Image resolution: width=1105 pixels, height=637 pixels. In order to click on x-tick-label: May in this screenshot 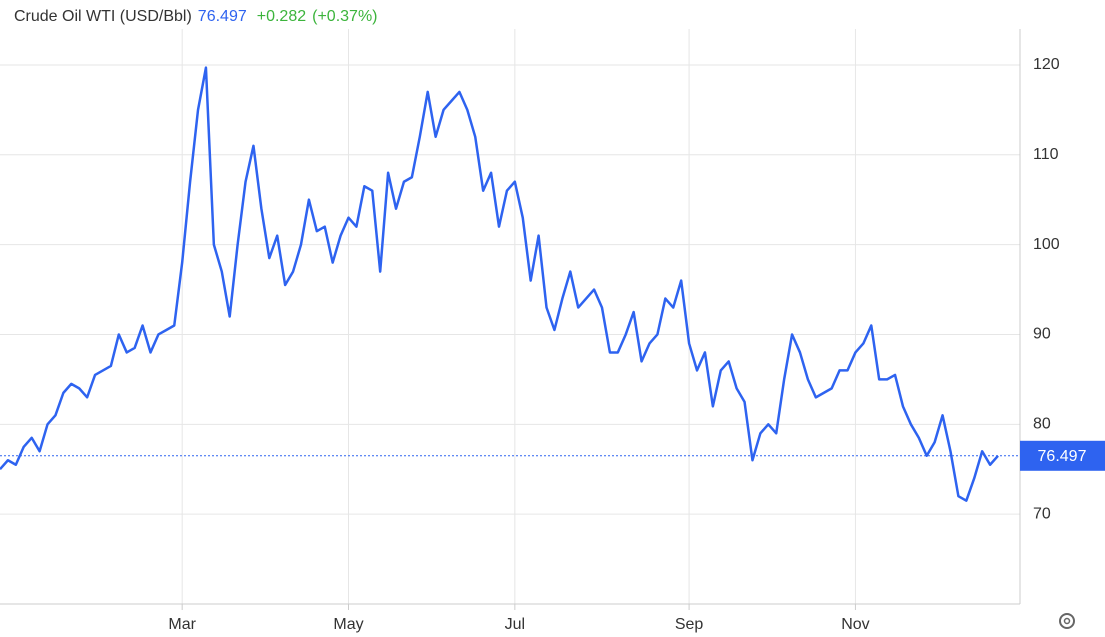, I will do `click(348, 624)`.